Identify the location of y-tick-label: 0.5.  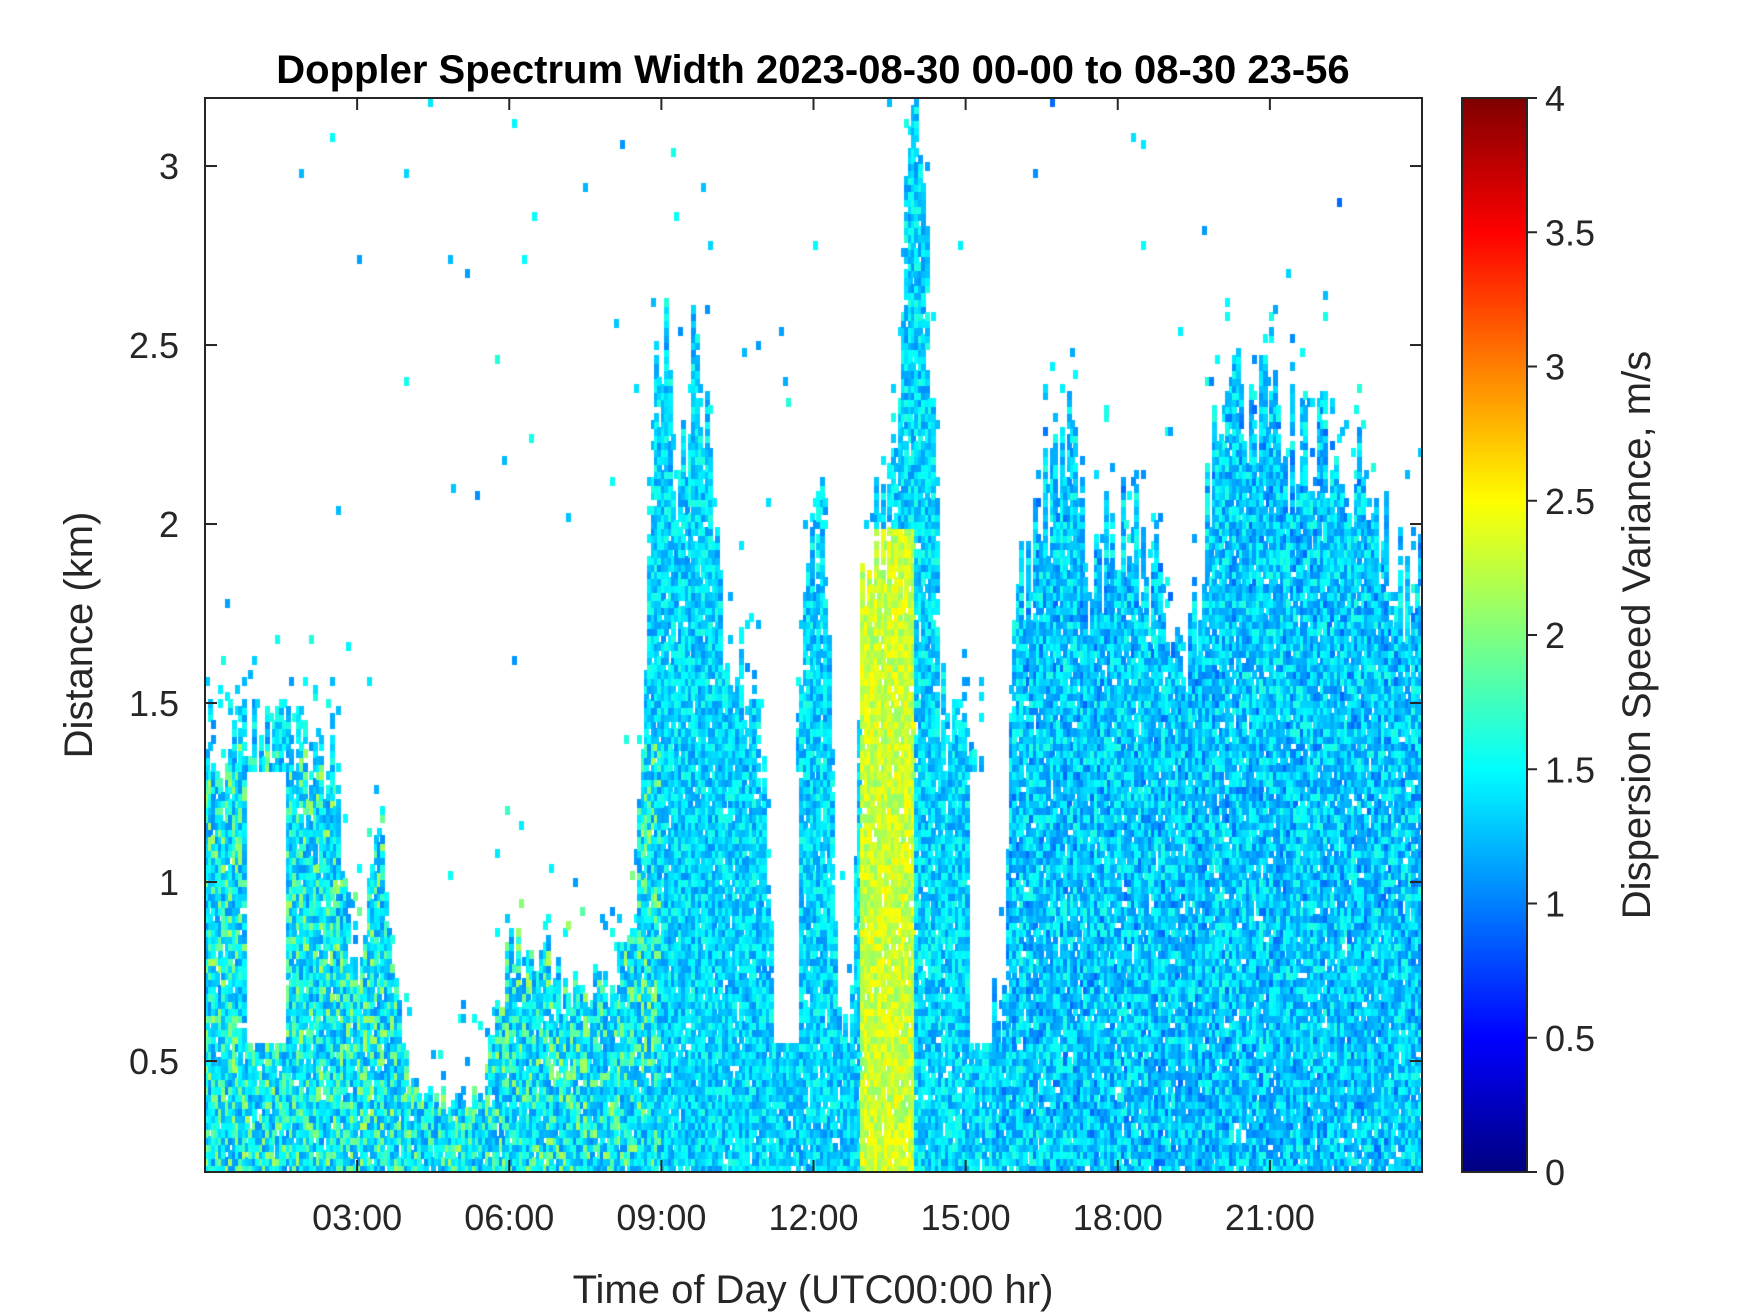
(154, 1061).